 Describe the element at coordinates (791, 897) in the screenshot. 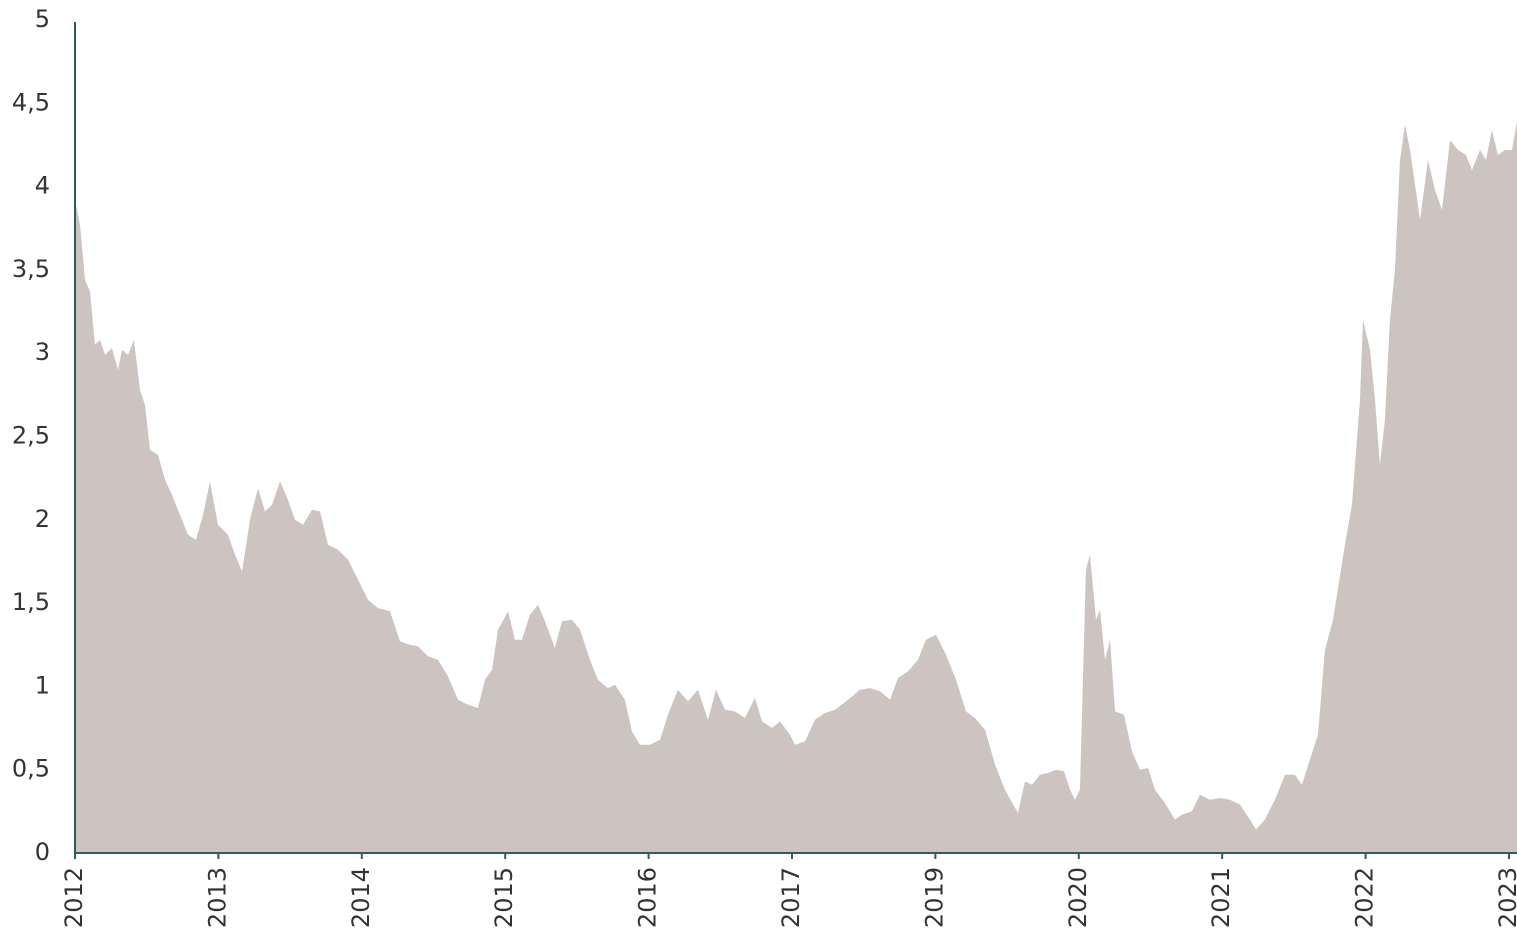

I see `x-tick-label: 2017` at that location.